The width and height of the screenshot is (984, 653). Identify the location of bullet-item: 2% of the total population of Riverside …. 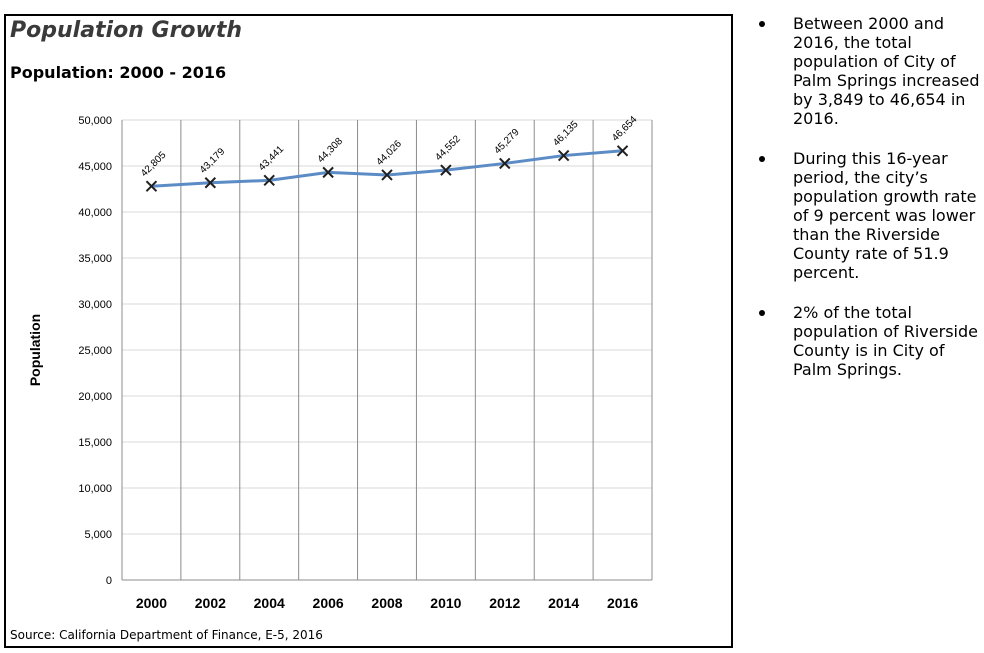
(869, 341).